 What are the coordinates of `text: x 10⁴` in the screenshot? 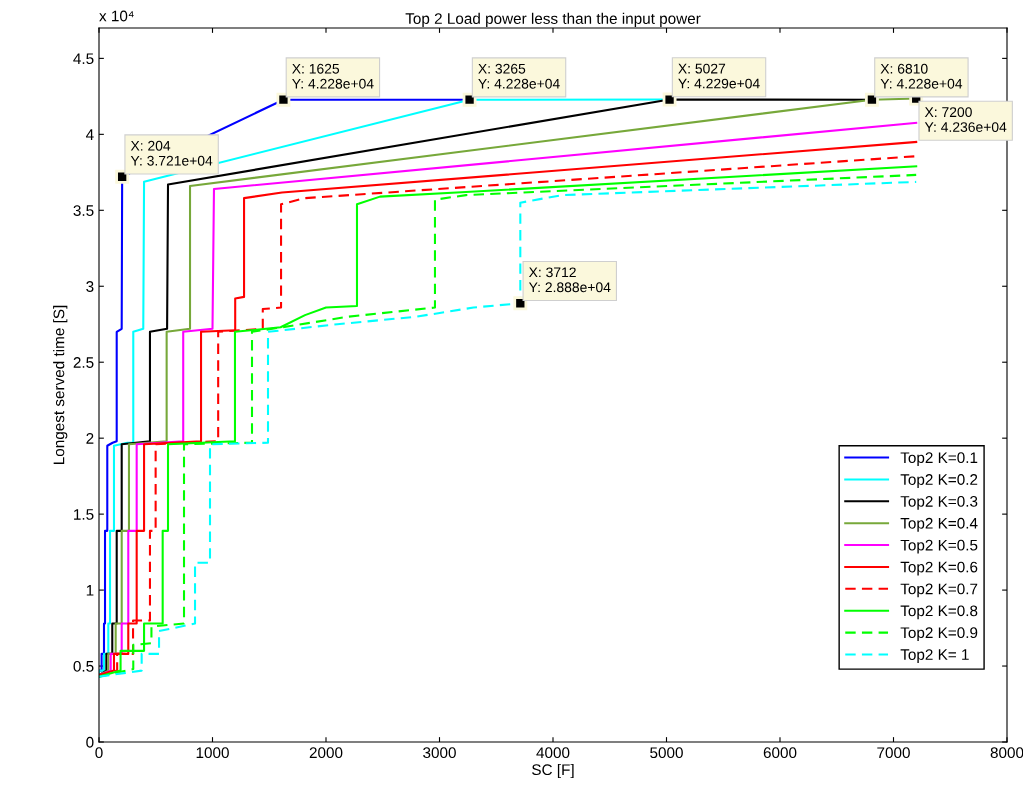 It's located at (116, 16).